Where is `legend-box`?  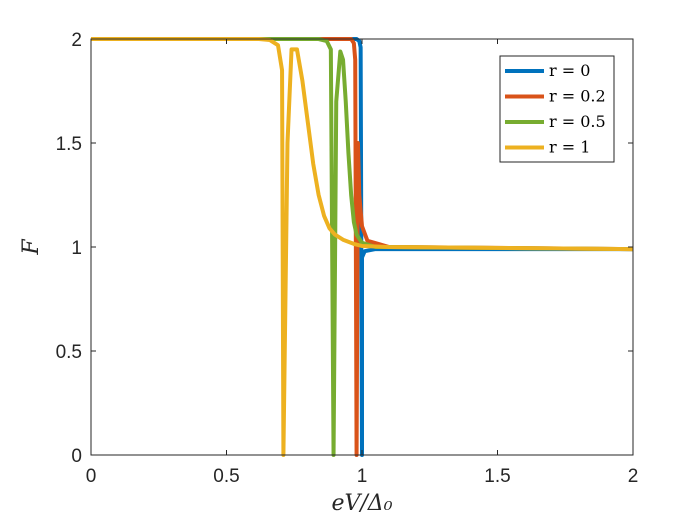 legend-box is located at coordinates (557, 109).